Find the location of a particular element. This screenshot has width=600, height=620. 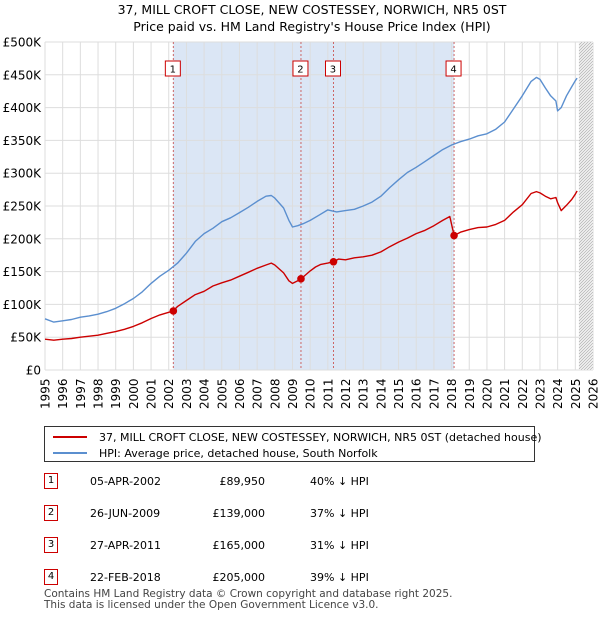

table-row: 3 27-APR-2011 £165,000 31% ↓ HPI is located at coordinates (242, 546).